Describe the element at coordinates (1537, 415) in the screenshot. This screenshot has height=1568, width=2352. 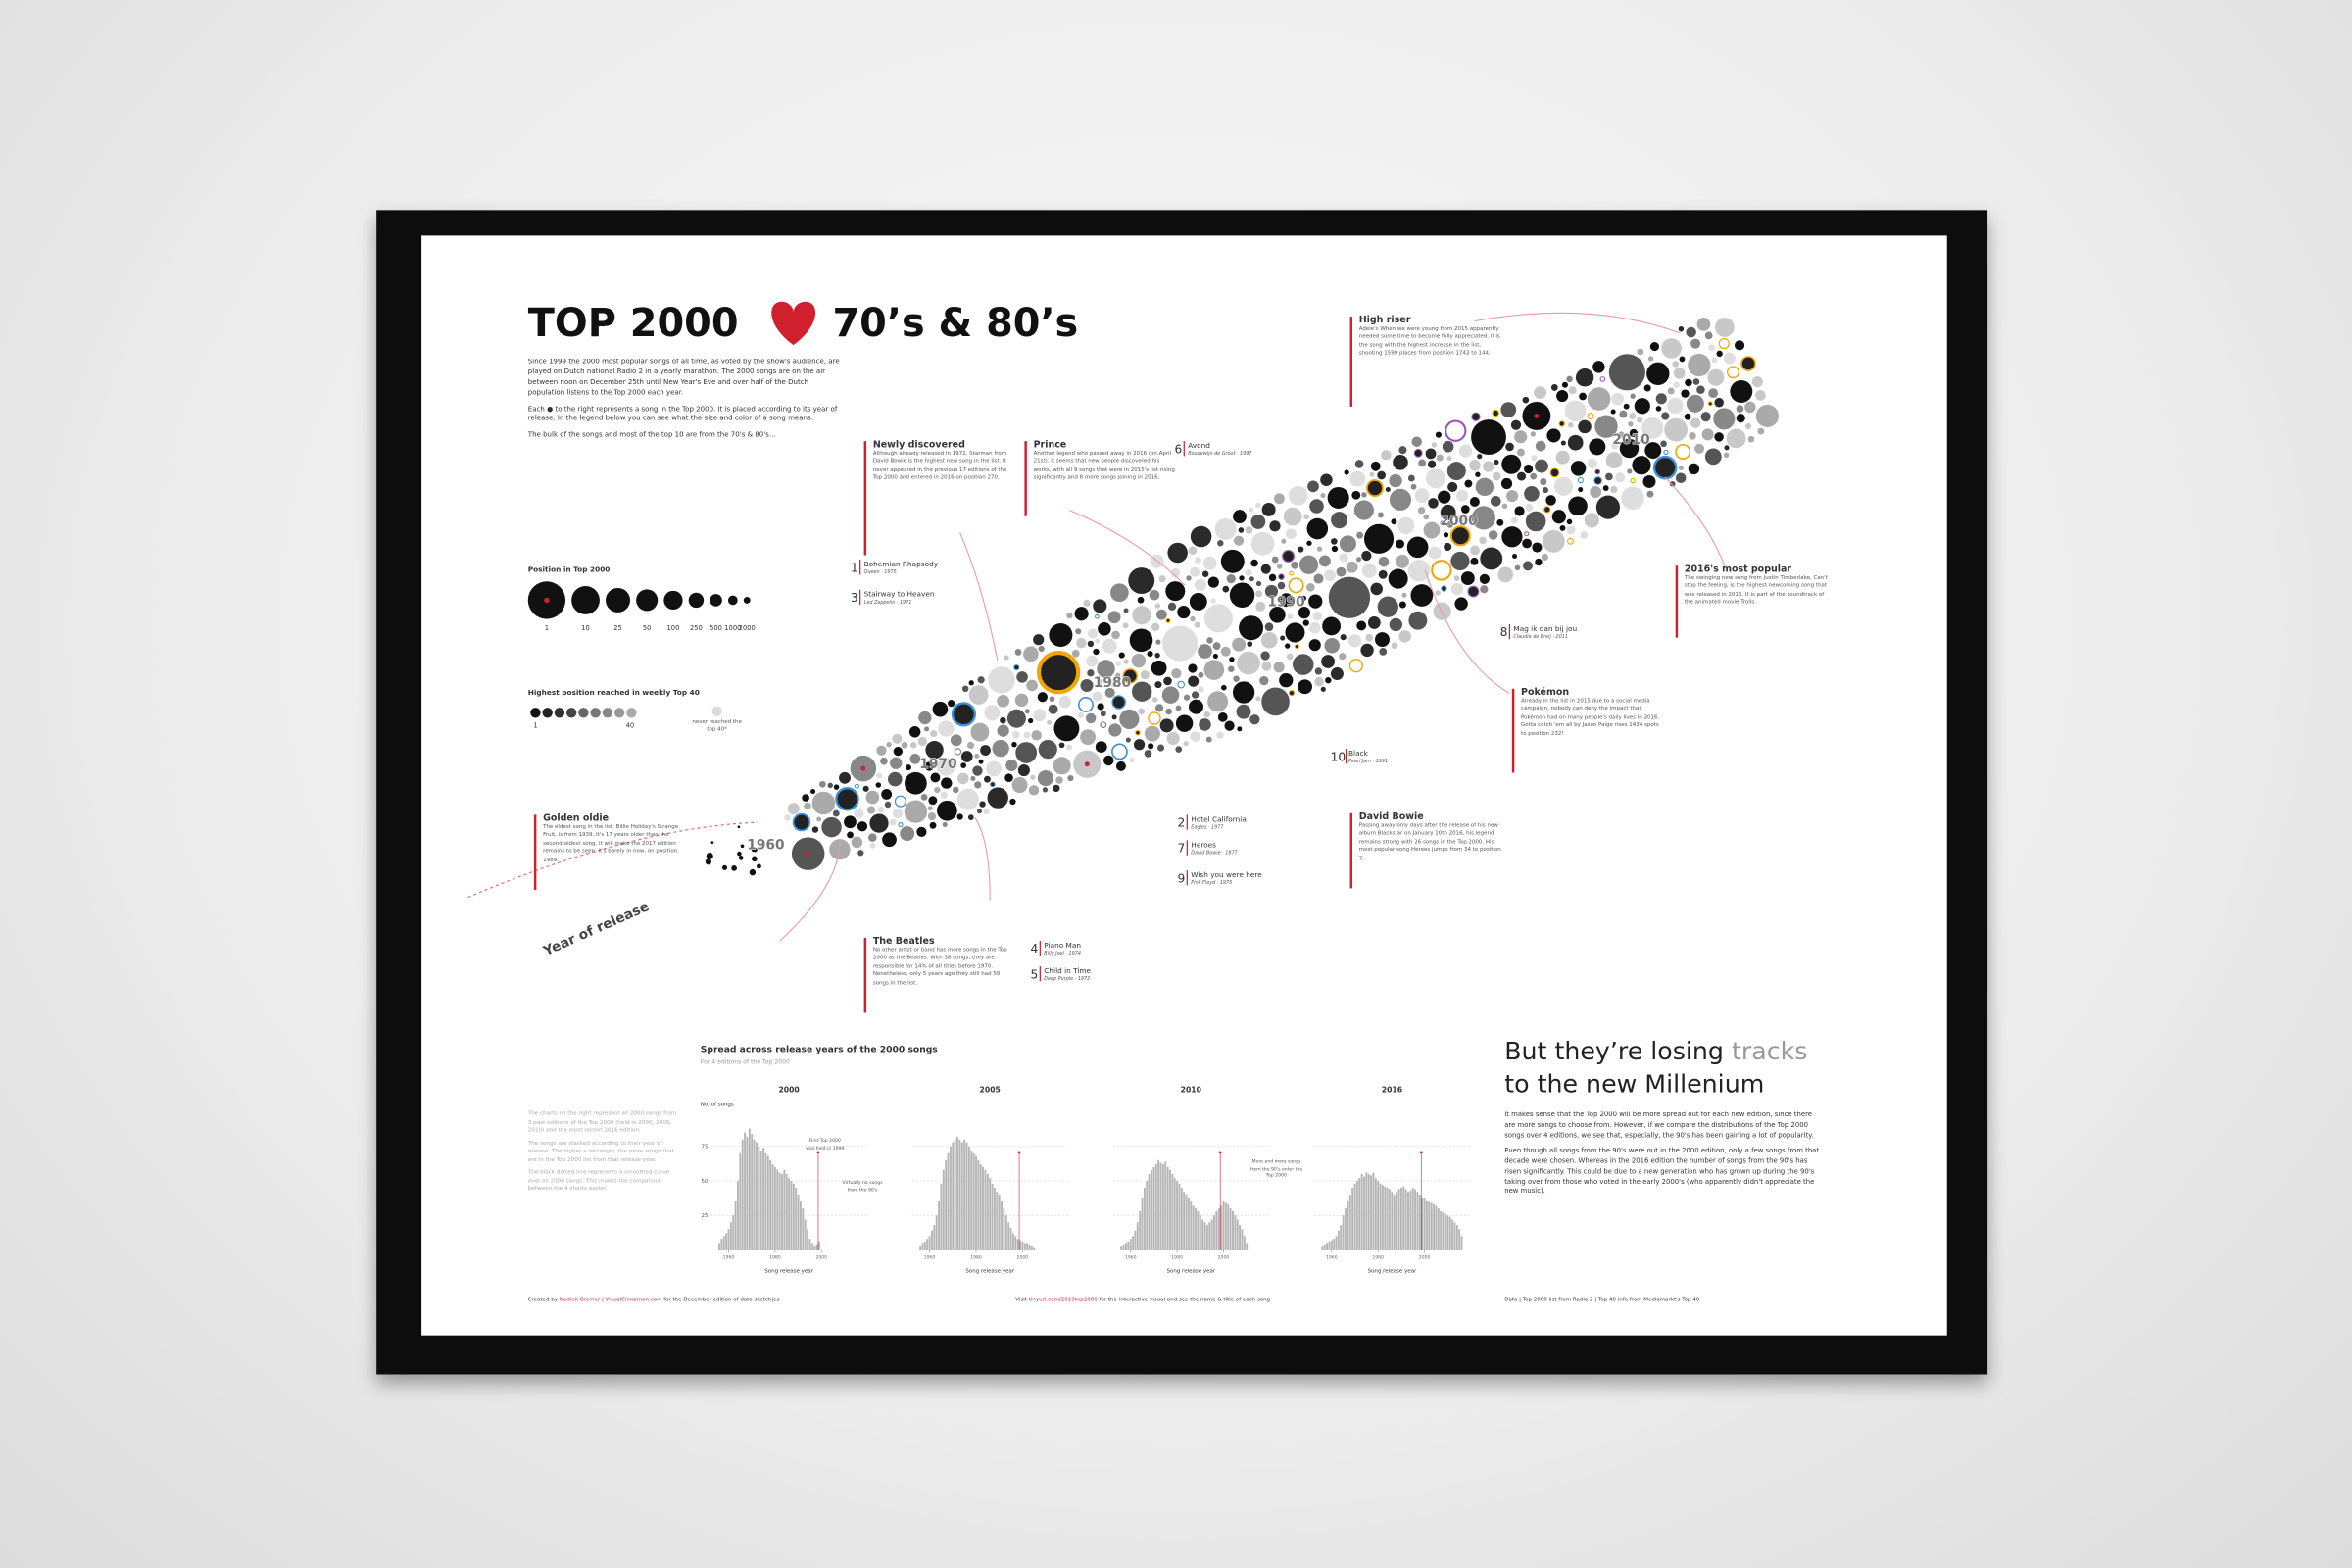
I see `top-song-dot` at that location.